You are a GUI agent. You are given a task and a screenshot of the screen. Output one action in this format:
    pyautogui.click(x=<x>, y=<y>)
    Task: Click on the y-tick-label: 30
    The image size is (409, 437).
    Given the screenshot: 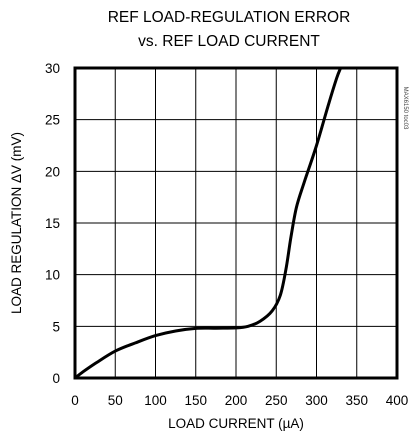 What is the action you would take?
    pyautogui.click(x=52, y=68)
    